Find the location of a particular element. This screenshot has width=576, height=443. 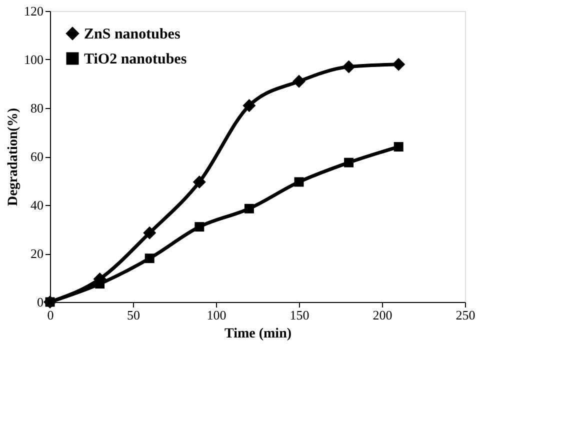

y-tick-label: 80 is located at coordinates (37, 108).